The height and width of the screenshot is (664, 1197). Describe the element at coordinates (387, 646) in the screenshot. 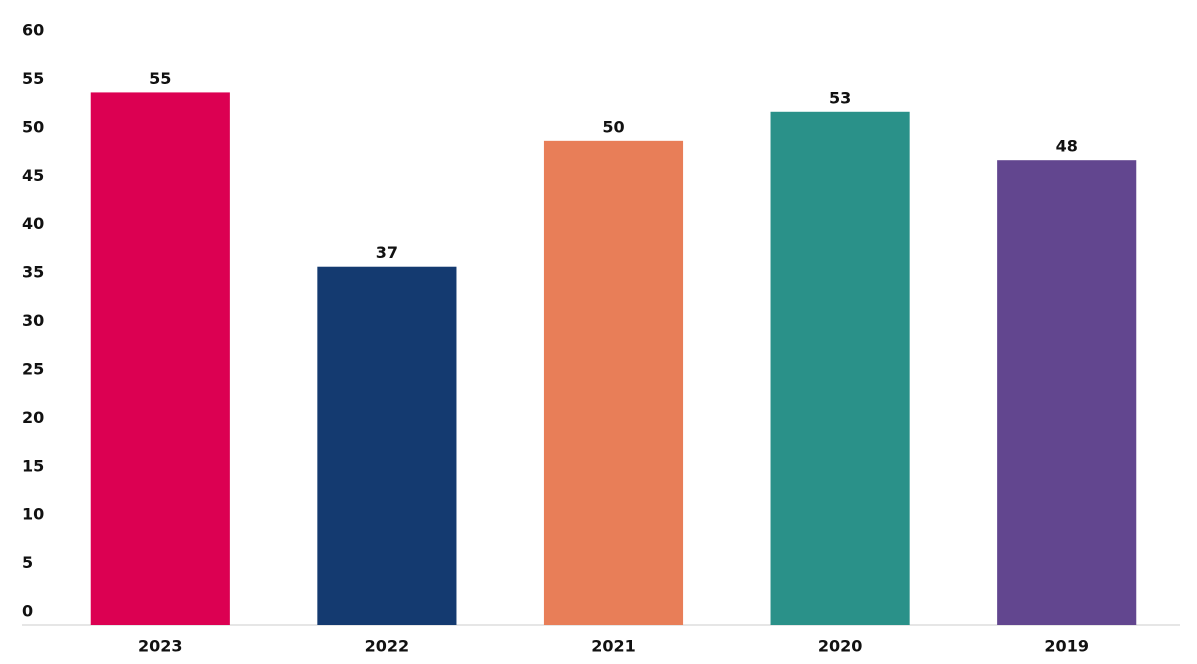

I see `x-tick-label: 2022` at that location.